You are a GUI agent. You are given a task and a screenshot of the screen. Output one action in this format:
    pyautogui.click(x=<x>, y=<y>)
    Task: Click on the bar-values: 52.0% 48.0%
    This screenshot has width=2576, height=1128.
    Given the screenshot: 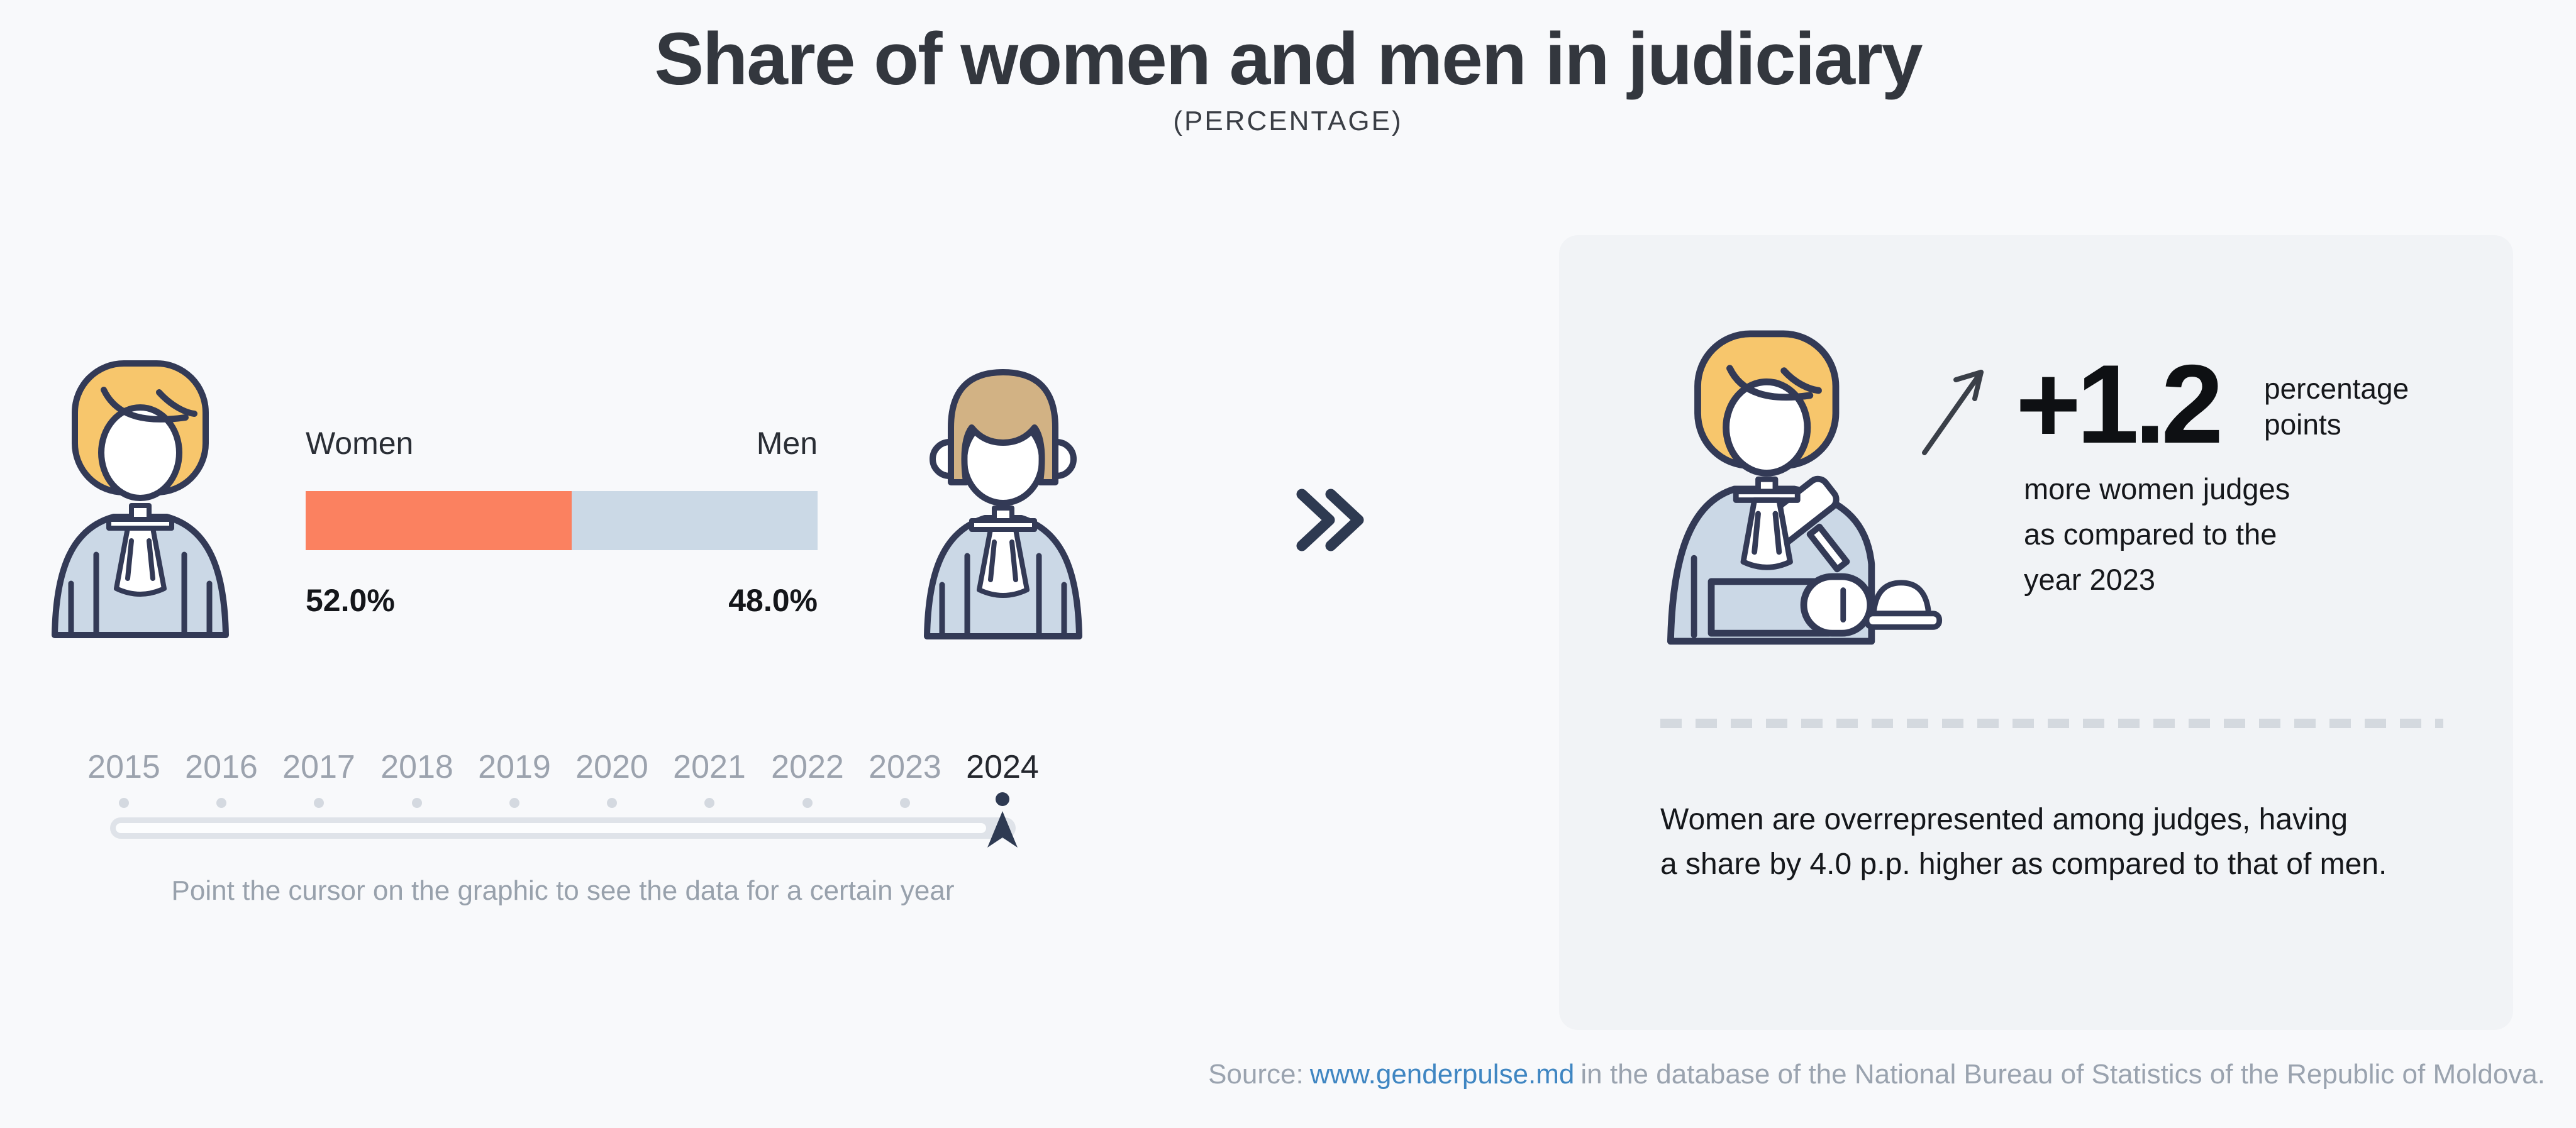 What is the action you would take?
    pyautogui.click(x=562, y=600)
    